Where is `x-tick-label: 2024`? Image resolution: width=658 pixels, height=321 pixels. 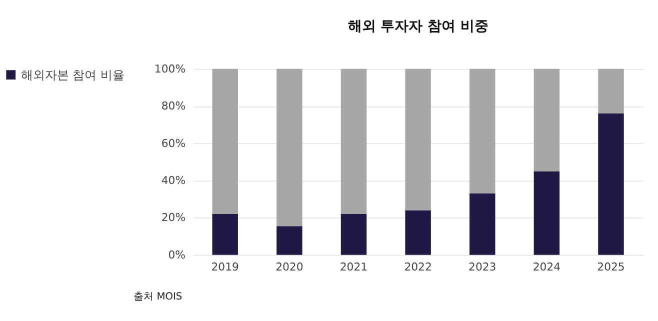 x-tick-label: 2024 is located at coordinates (546, 267).